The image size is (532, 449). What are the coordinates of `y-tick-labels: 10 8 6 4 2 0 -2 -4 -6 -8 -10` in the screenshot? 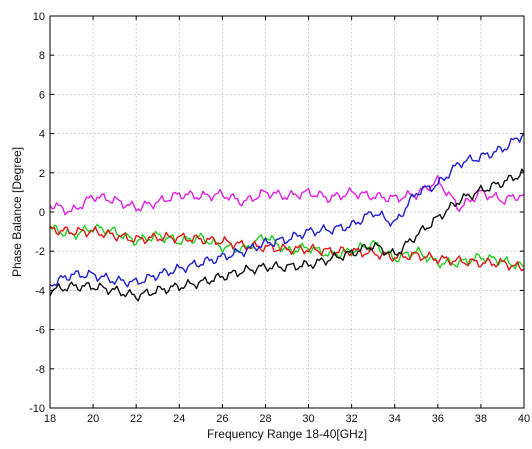 It's located at (37, 213).